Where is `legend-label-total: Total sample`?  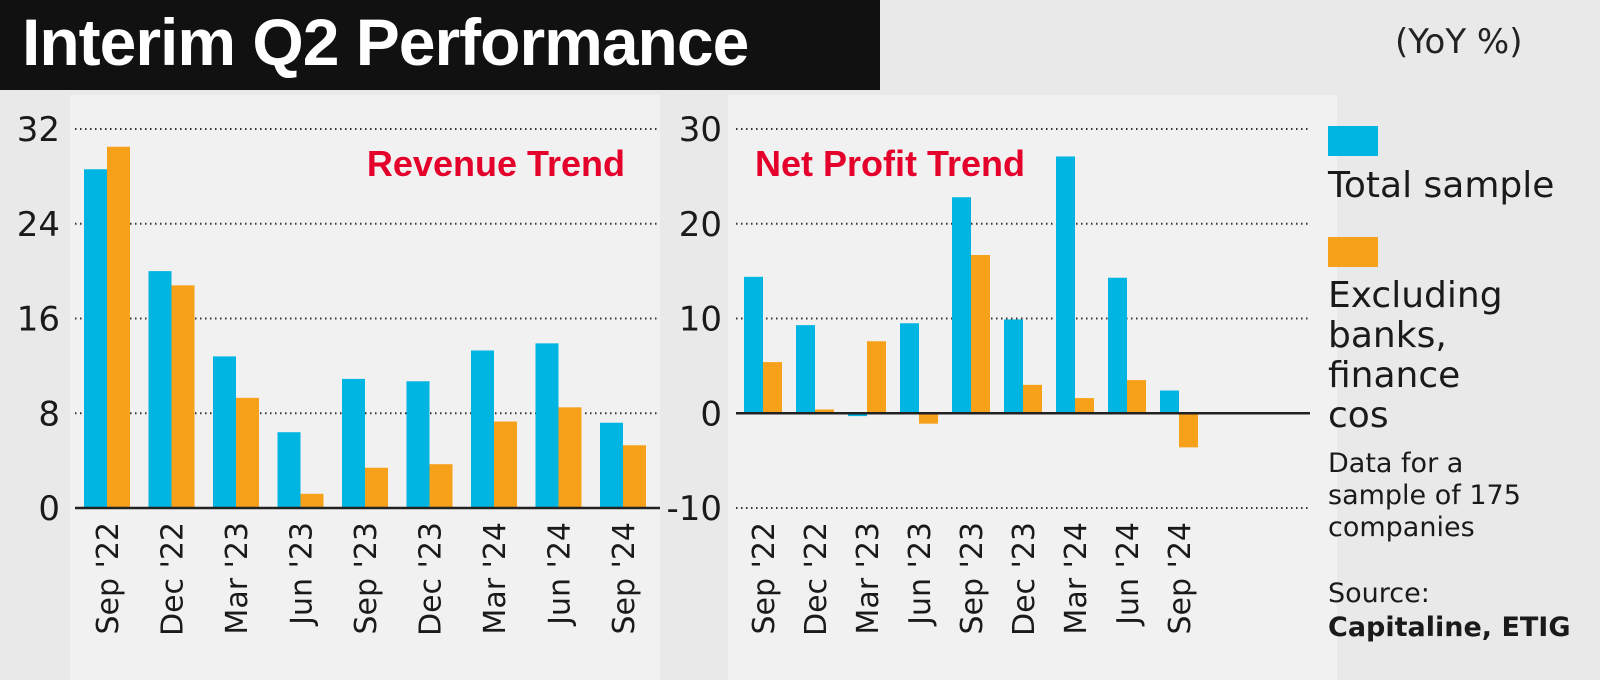 legend-label-total: Total sample is located at coordinates (1441, 185).